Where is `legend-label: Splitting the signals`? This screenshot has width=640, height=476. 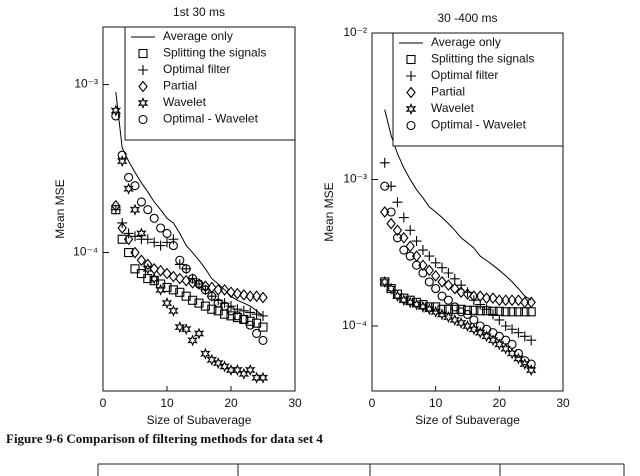 legend-label: Splitting the signals is located at coordinates (214, 53).